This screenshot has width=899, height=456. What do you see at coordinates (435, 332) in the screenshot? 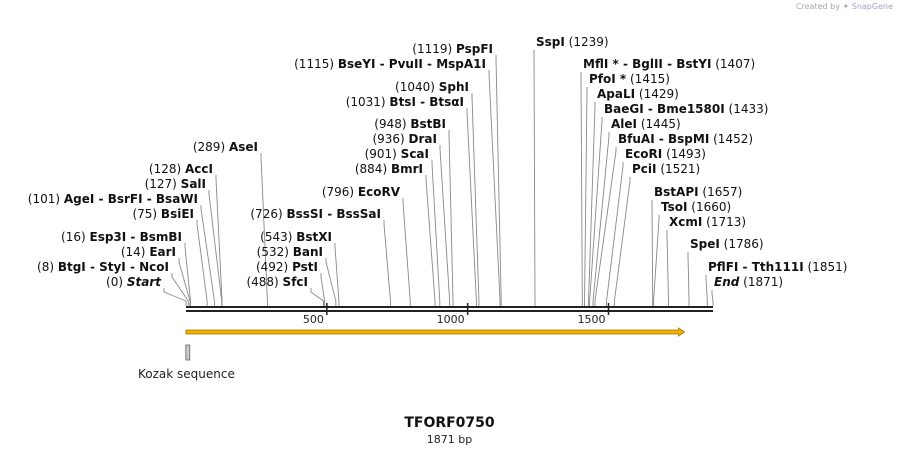
I see `orf-arrow` at bounding box center [435, 332].